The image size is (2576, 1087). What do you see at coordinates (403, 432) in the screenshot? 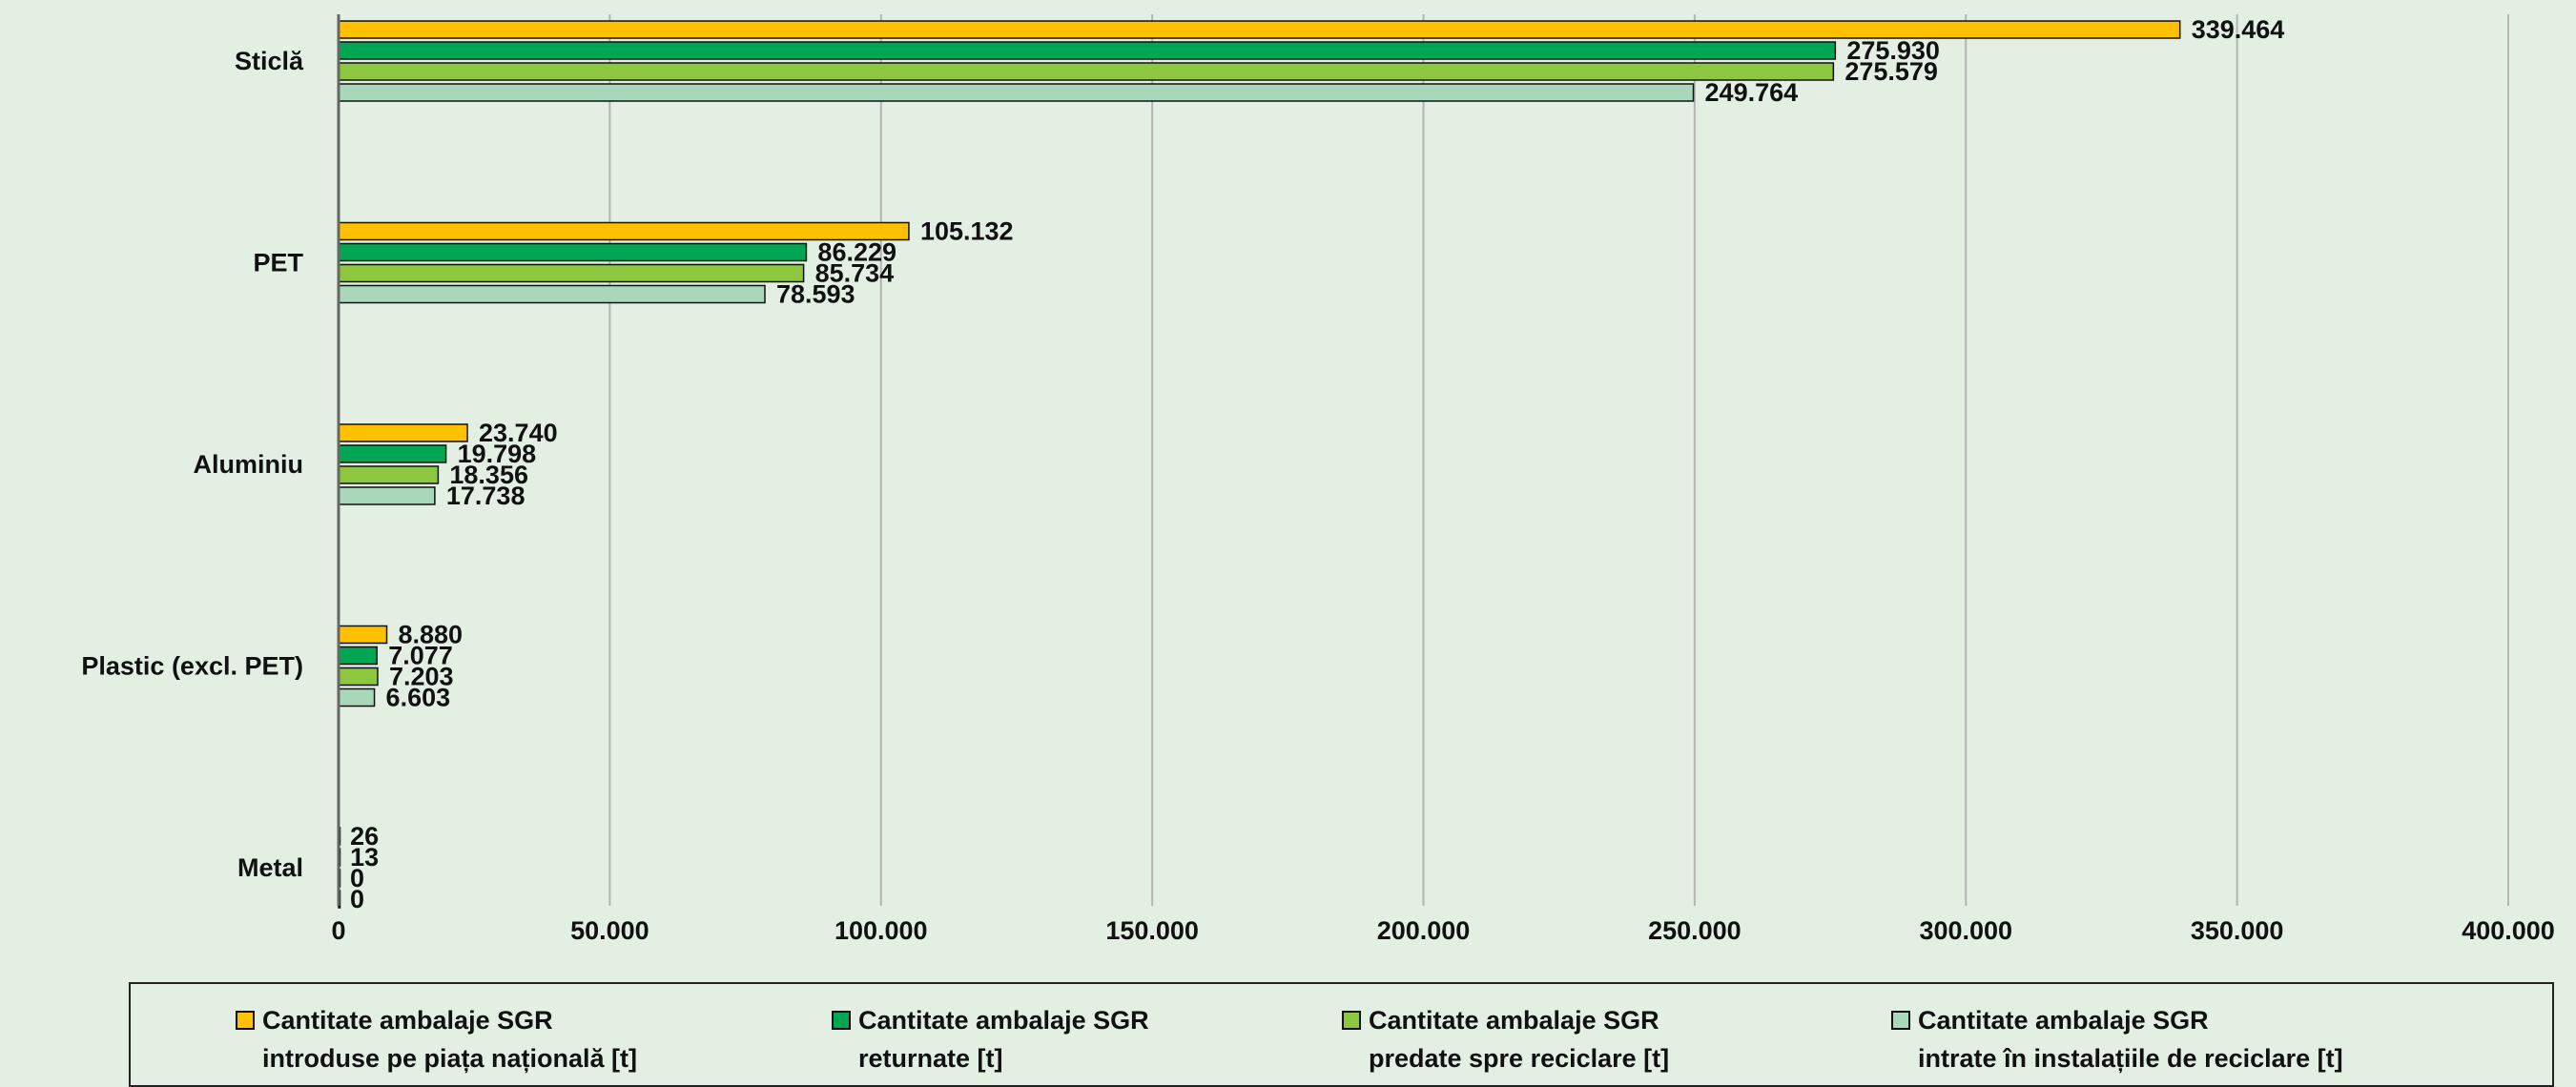
I see `bar-aluminiu-s1` at bounding box center [403, 432].